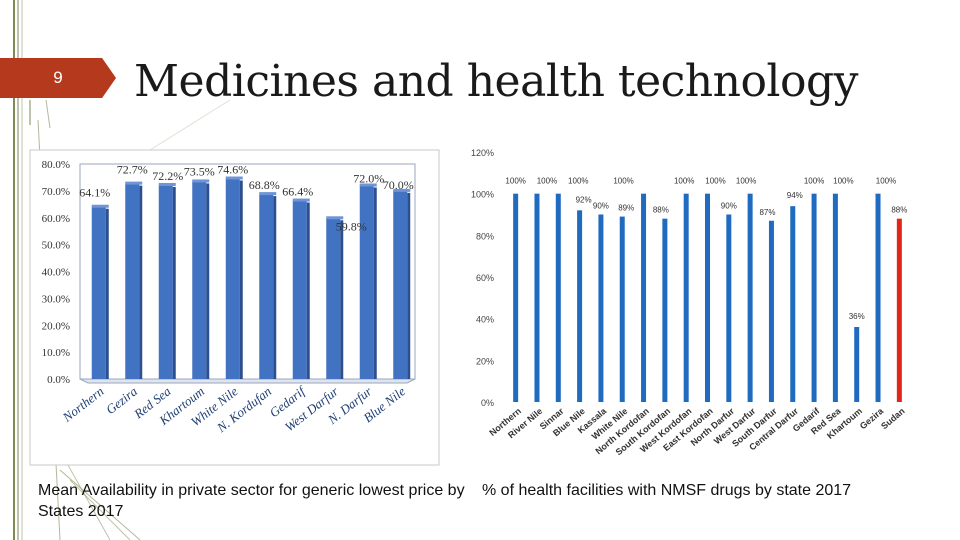 The image size is (960, 540). What do you see at coordinates (56, 246) in the screenshot?
I see `left-y-tick-label: 50.0%` at bounding box center [56, 246].